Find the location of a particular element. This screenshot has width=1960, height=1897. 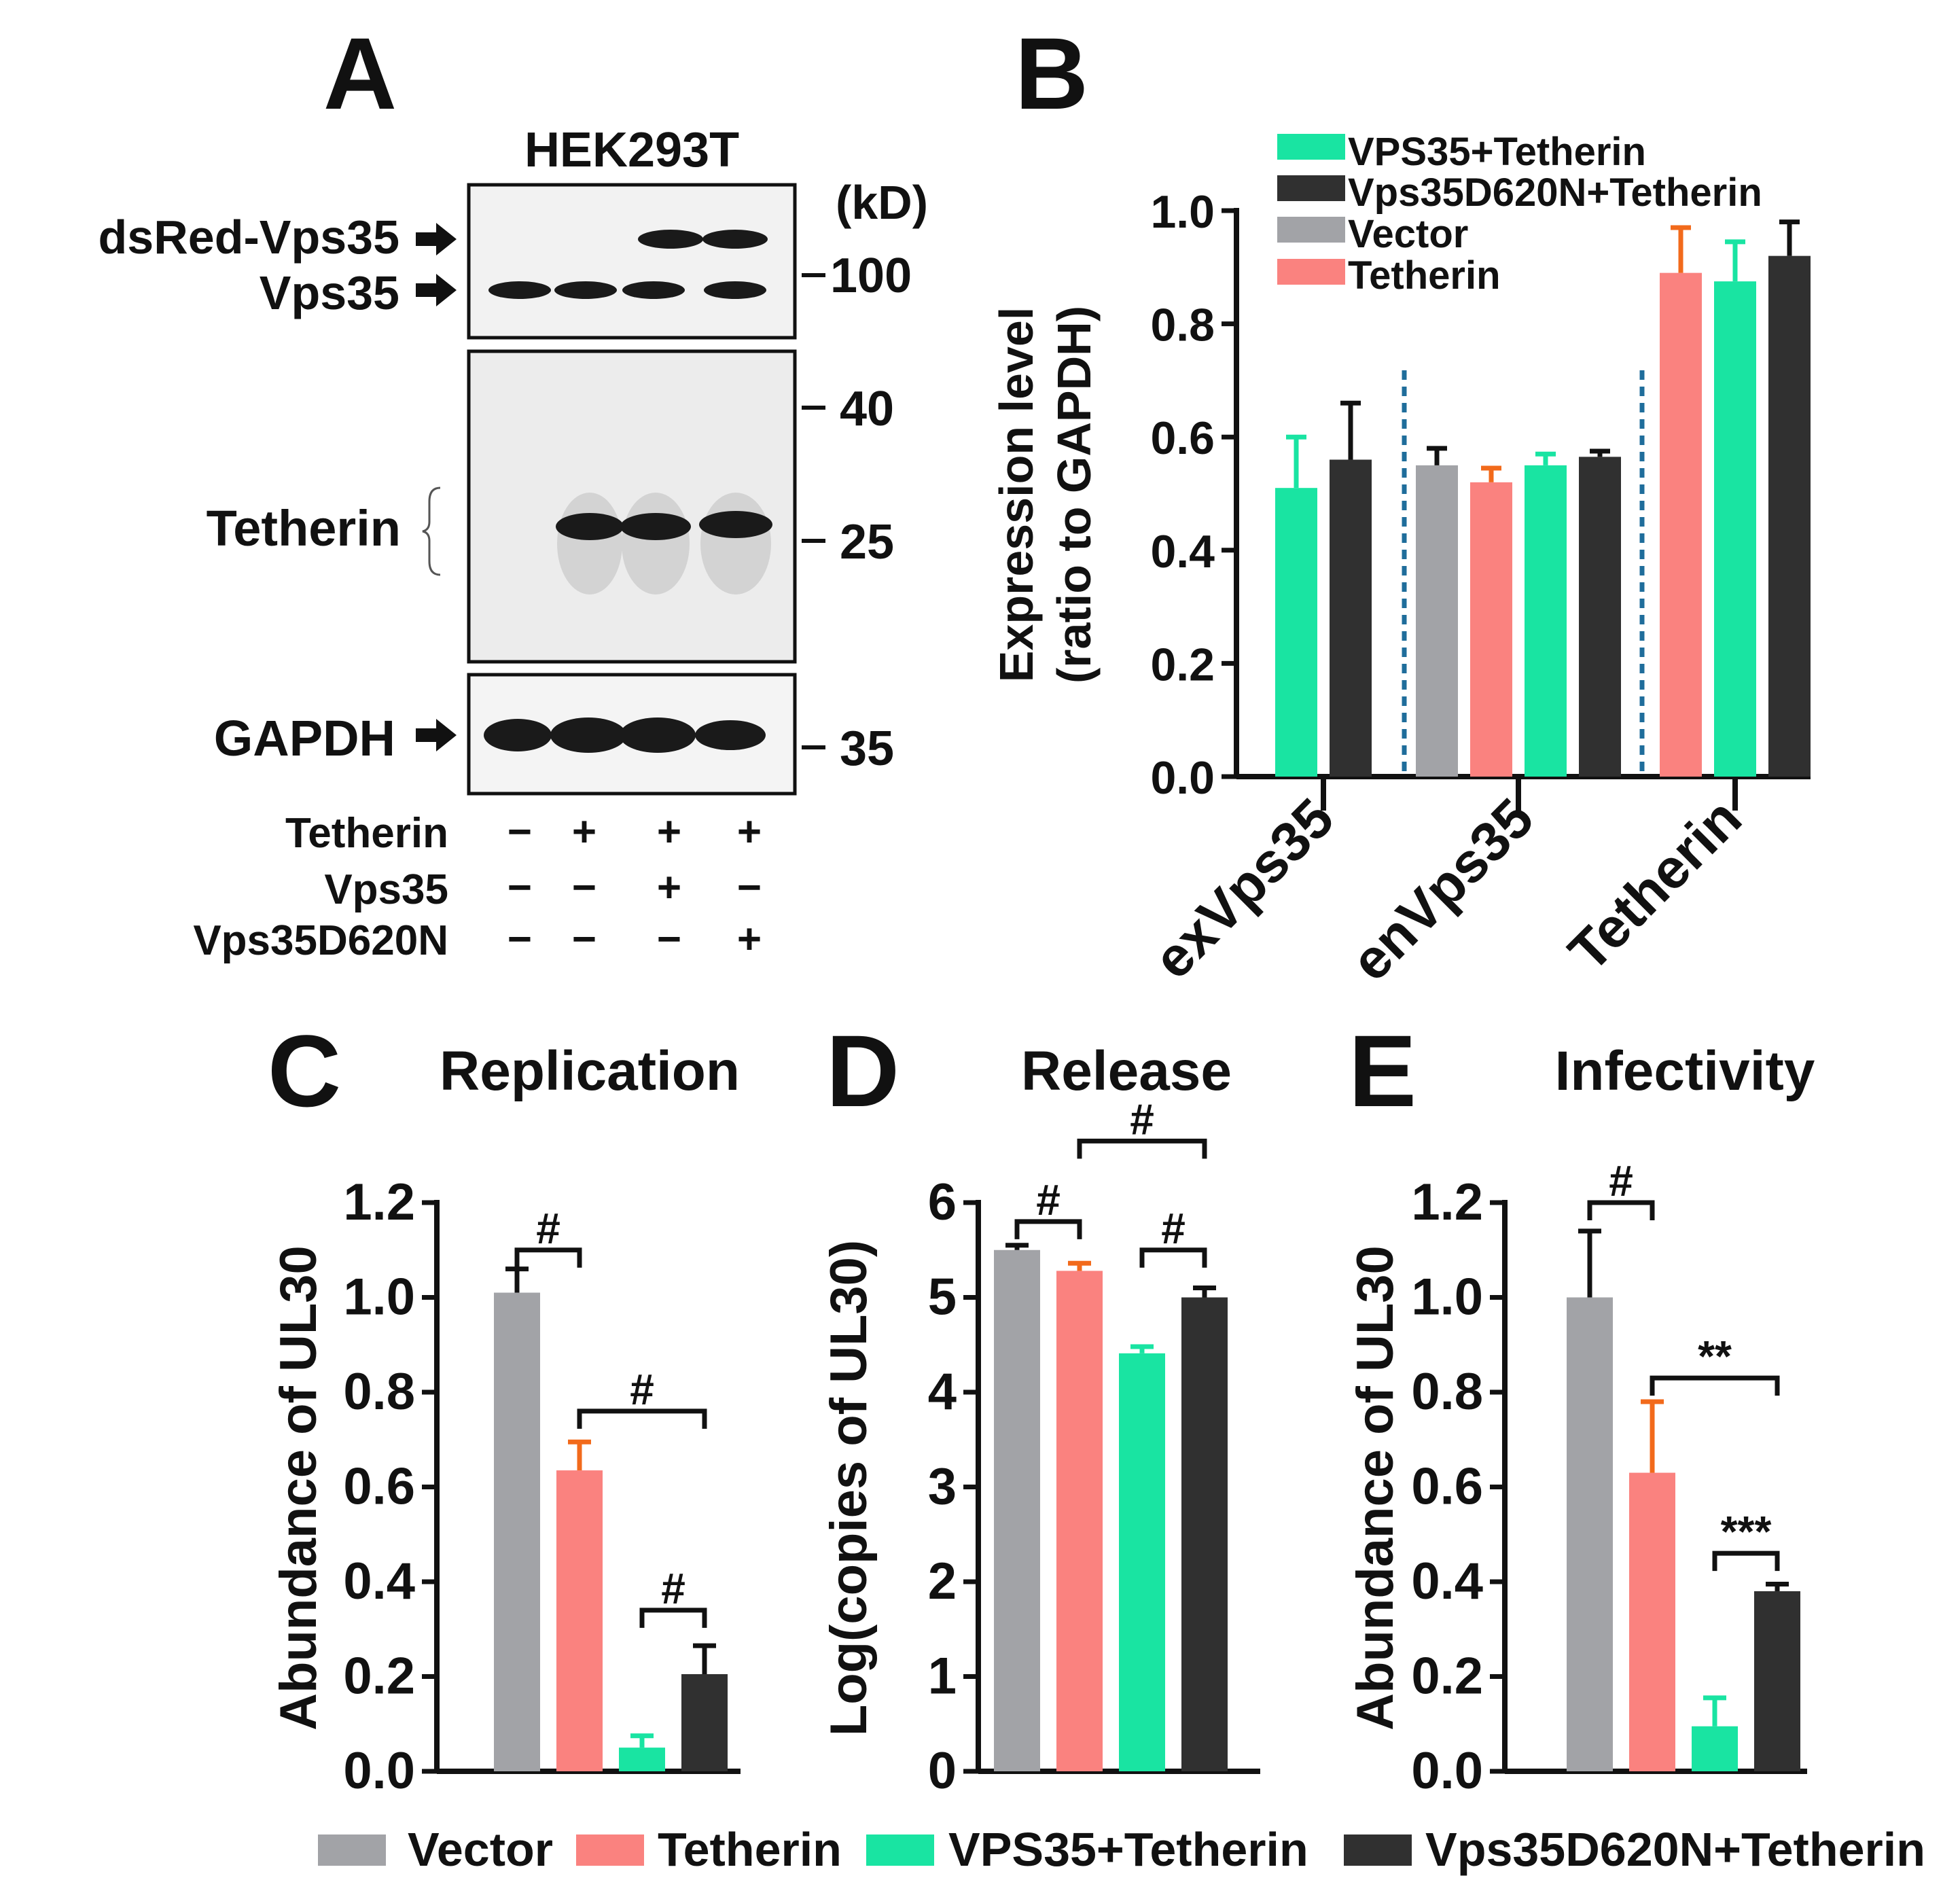

y-axis-label: Expression level is located at coordinates (1016, 495).